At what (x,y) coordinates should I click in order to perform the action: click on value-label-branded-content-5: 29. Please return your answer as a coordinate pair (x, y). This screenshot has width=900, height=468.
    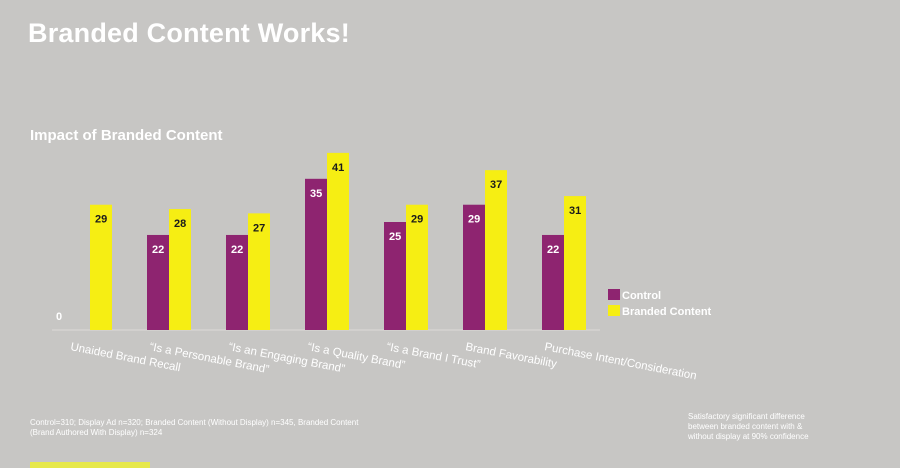
    Looking at the image, I should click on (417, 220).